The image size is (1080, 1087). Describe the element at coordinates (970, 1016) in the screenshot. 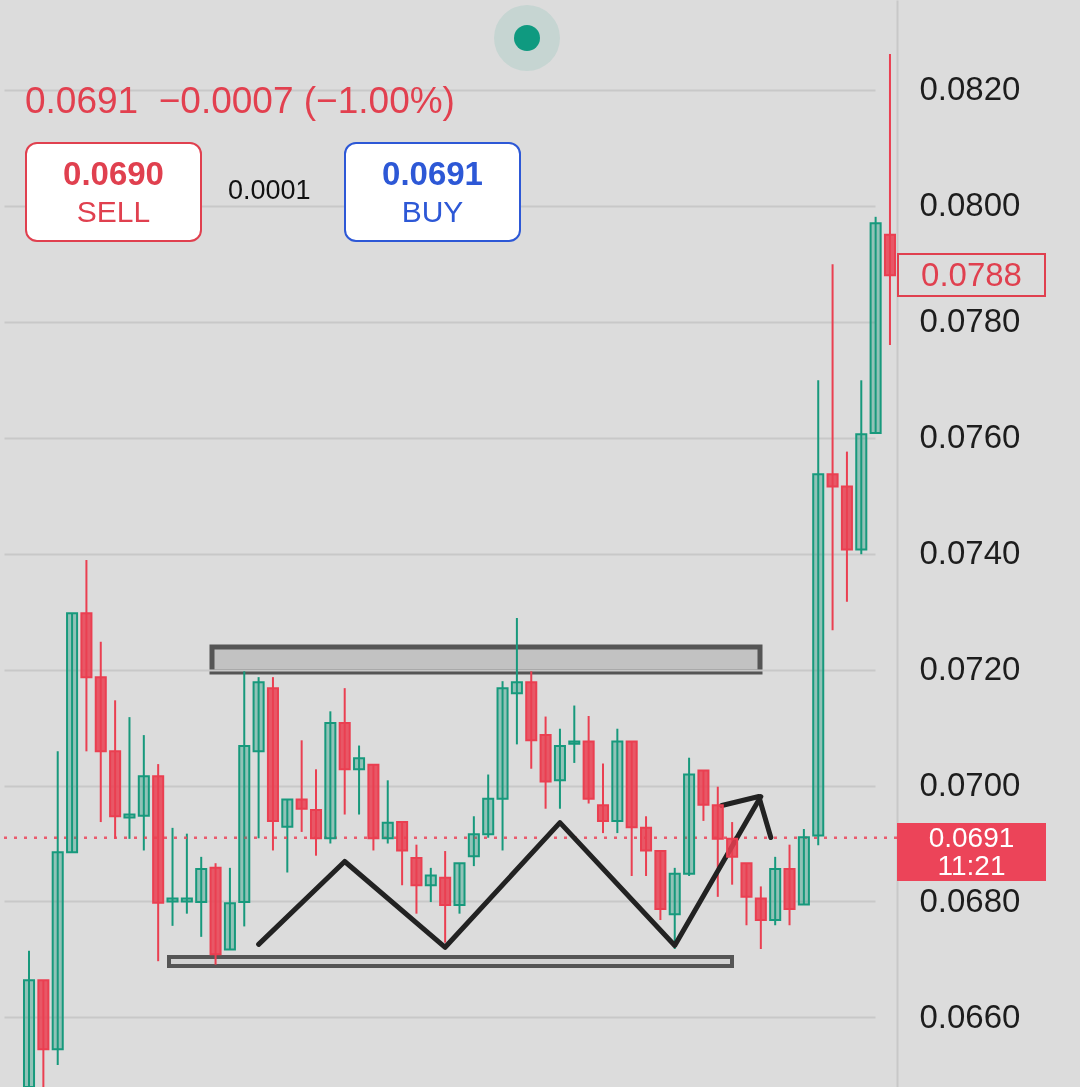

I see `y-tick-label: 0.0660` at that location.